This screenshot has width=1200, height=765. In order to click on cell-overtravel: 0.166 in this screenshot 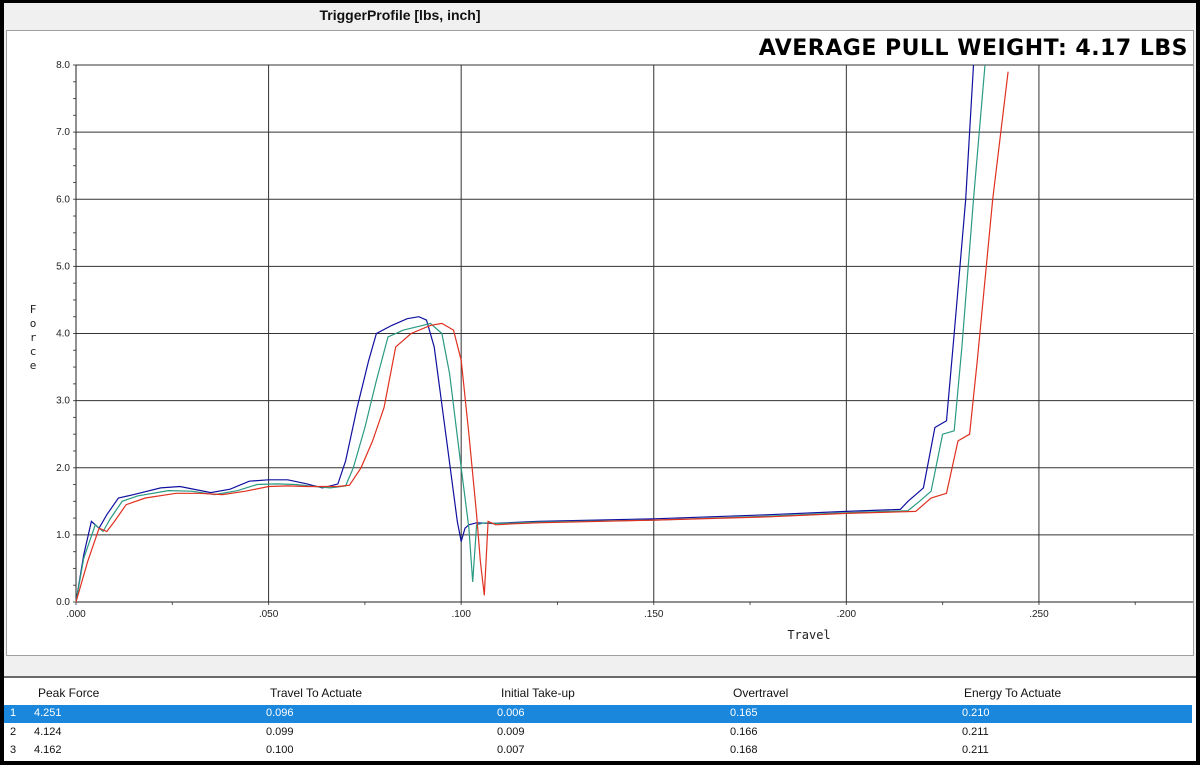, I will do `click(744, 732)`.